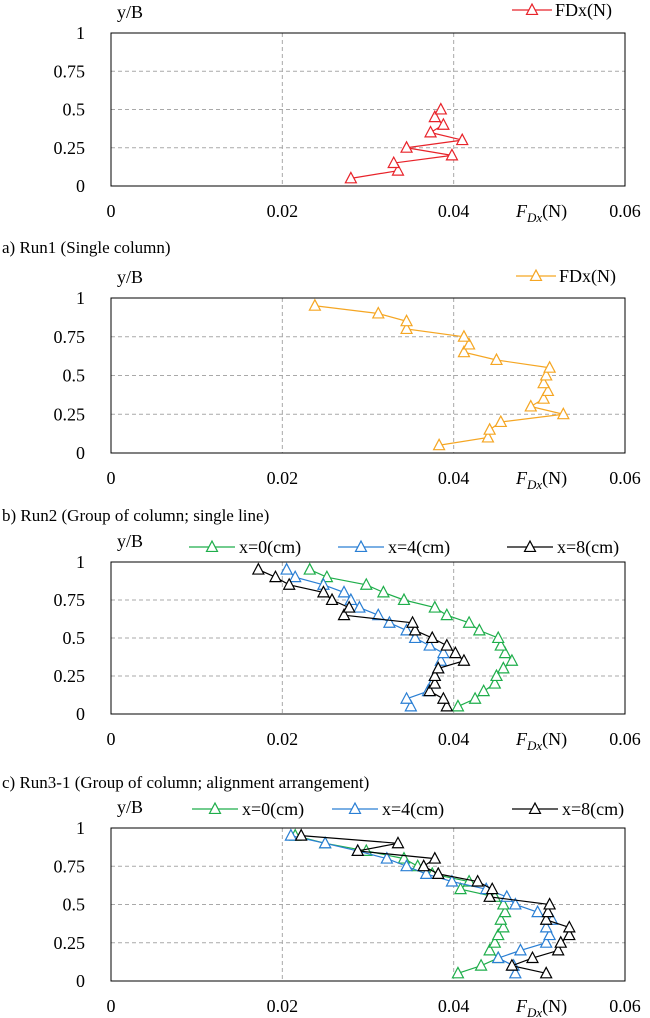  Describe the element at coordinates (283, 1006) in the screenshot. I see `x-tick-label: 0.02` at that location.